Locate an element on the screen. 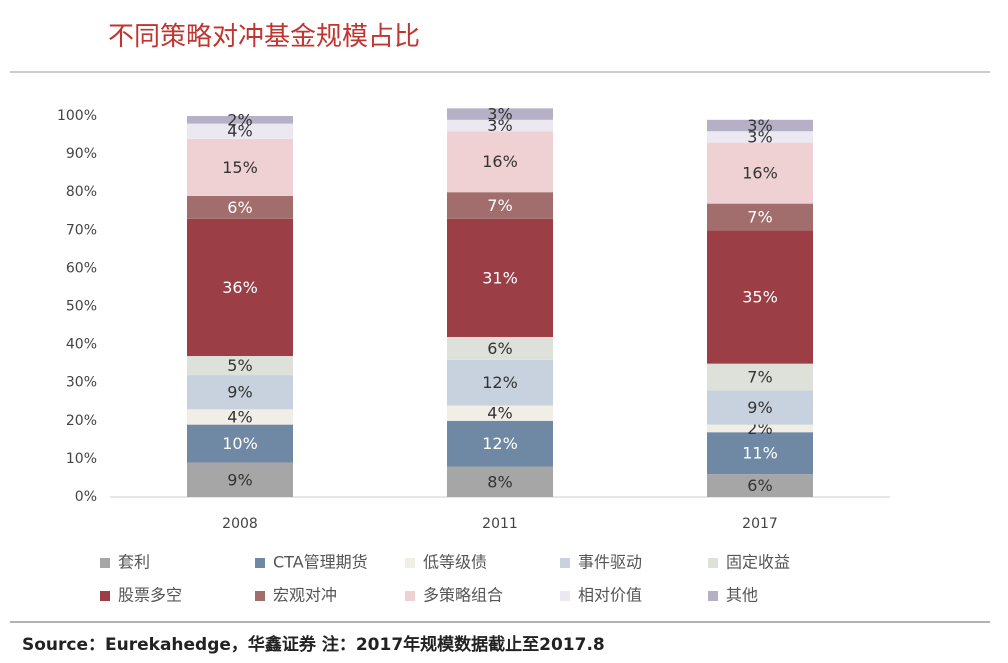  data-label: 31% is located at coordinates (500, 277).